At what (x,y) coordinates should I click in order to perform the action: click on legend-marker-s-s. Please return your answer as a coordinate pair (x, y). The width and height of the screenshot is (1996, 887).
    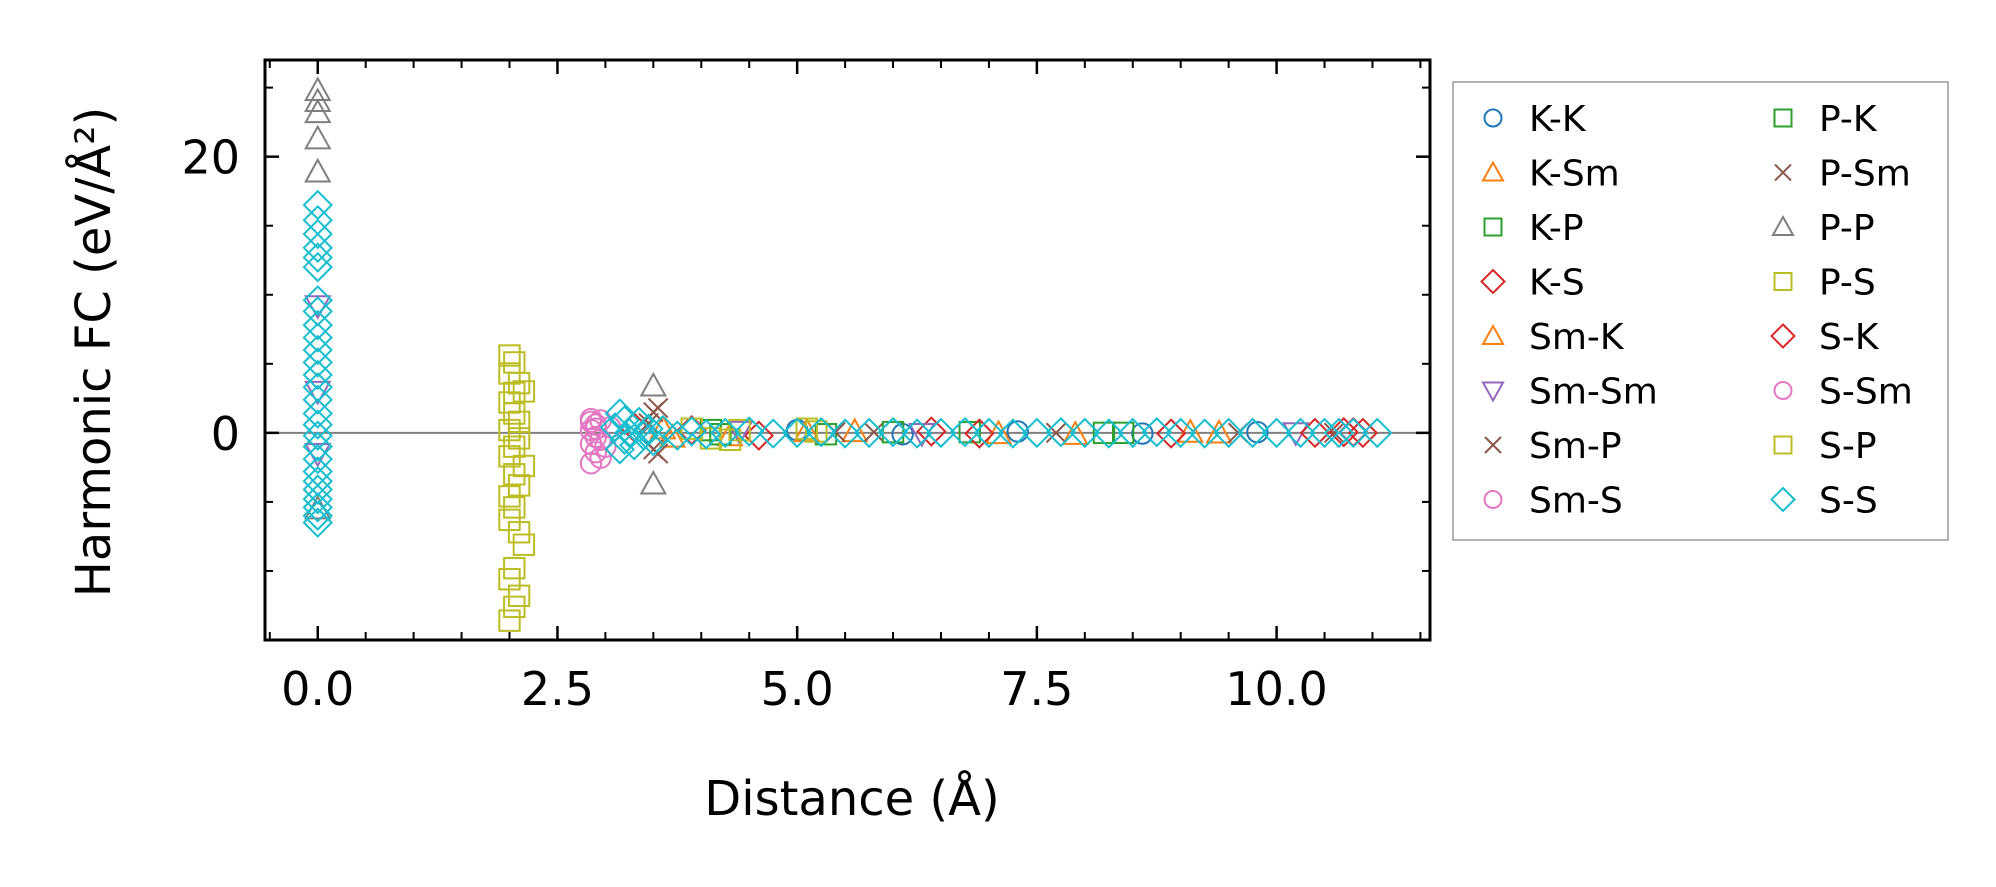
    Looking at the image, I should click on (1783, 499).